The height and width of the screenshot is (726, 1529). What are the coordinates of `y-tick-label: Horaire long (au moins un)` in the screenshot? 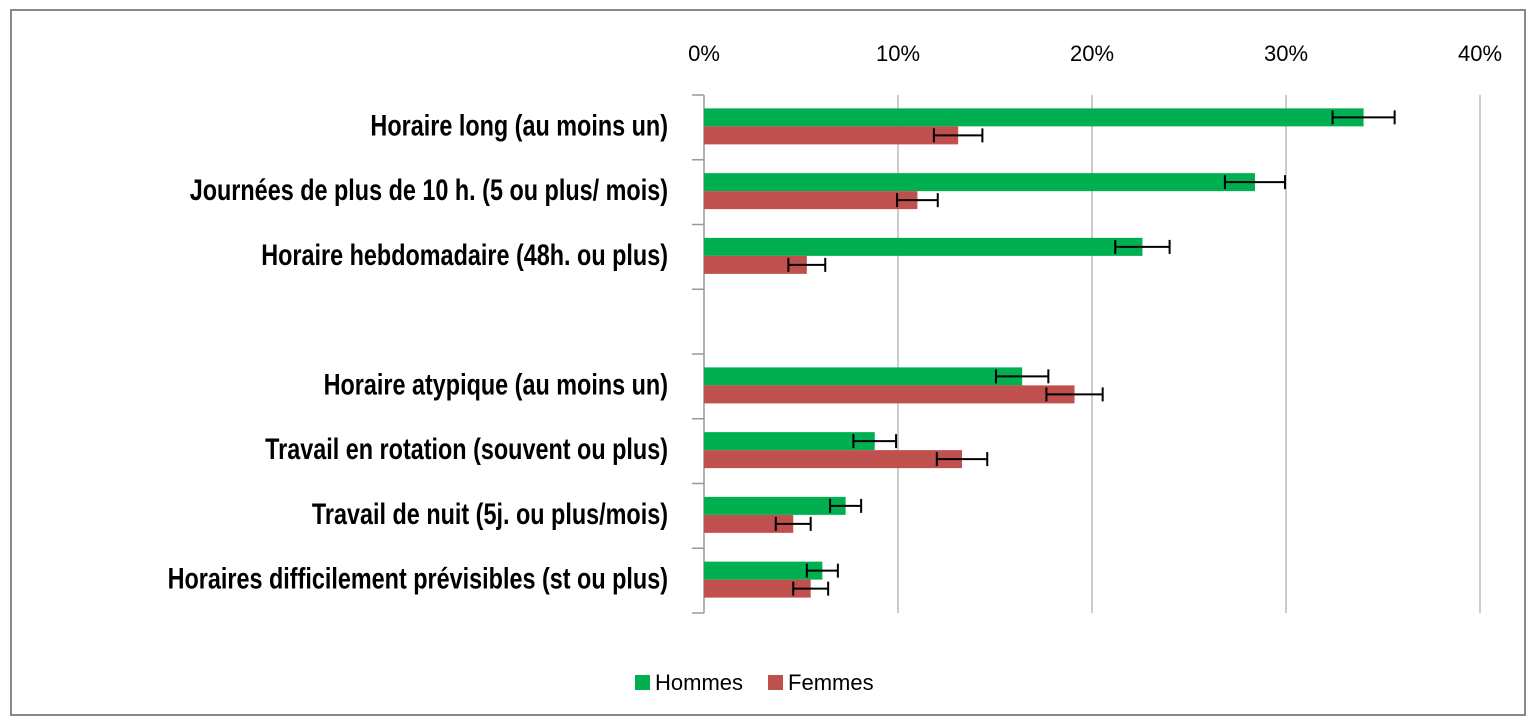 It's located at (519, 125).